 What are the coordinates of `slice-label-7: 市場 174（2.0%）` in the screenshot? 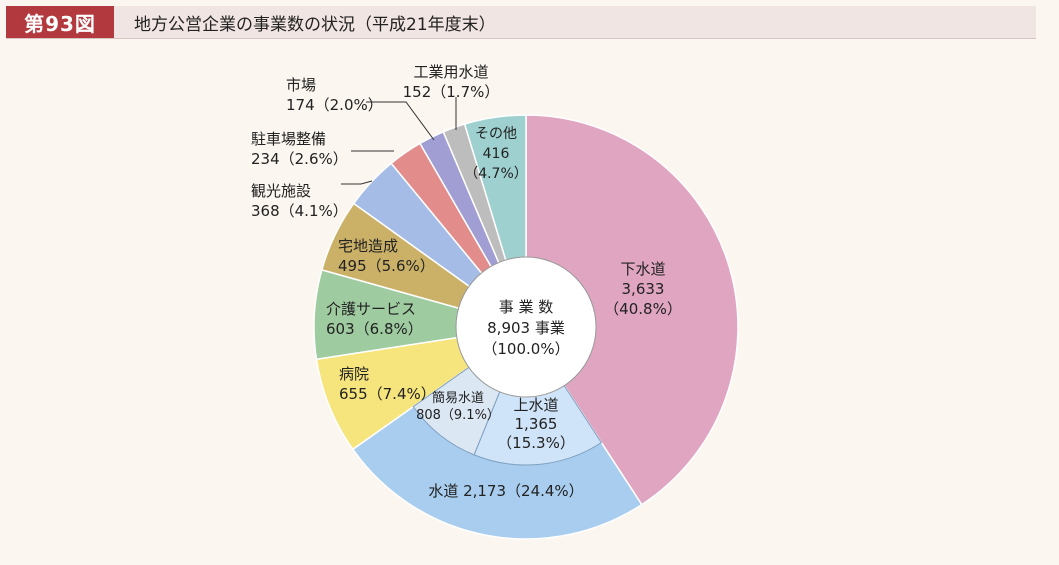 It's located at (334, 95).